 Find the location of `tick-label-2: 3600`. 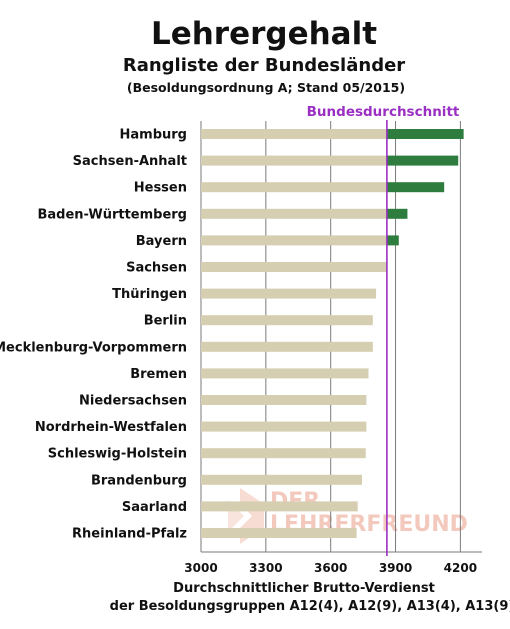

tick-label-2: 3600 is located at coordinates (330, 568).